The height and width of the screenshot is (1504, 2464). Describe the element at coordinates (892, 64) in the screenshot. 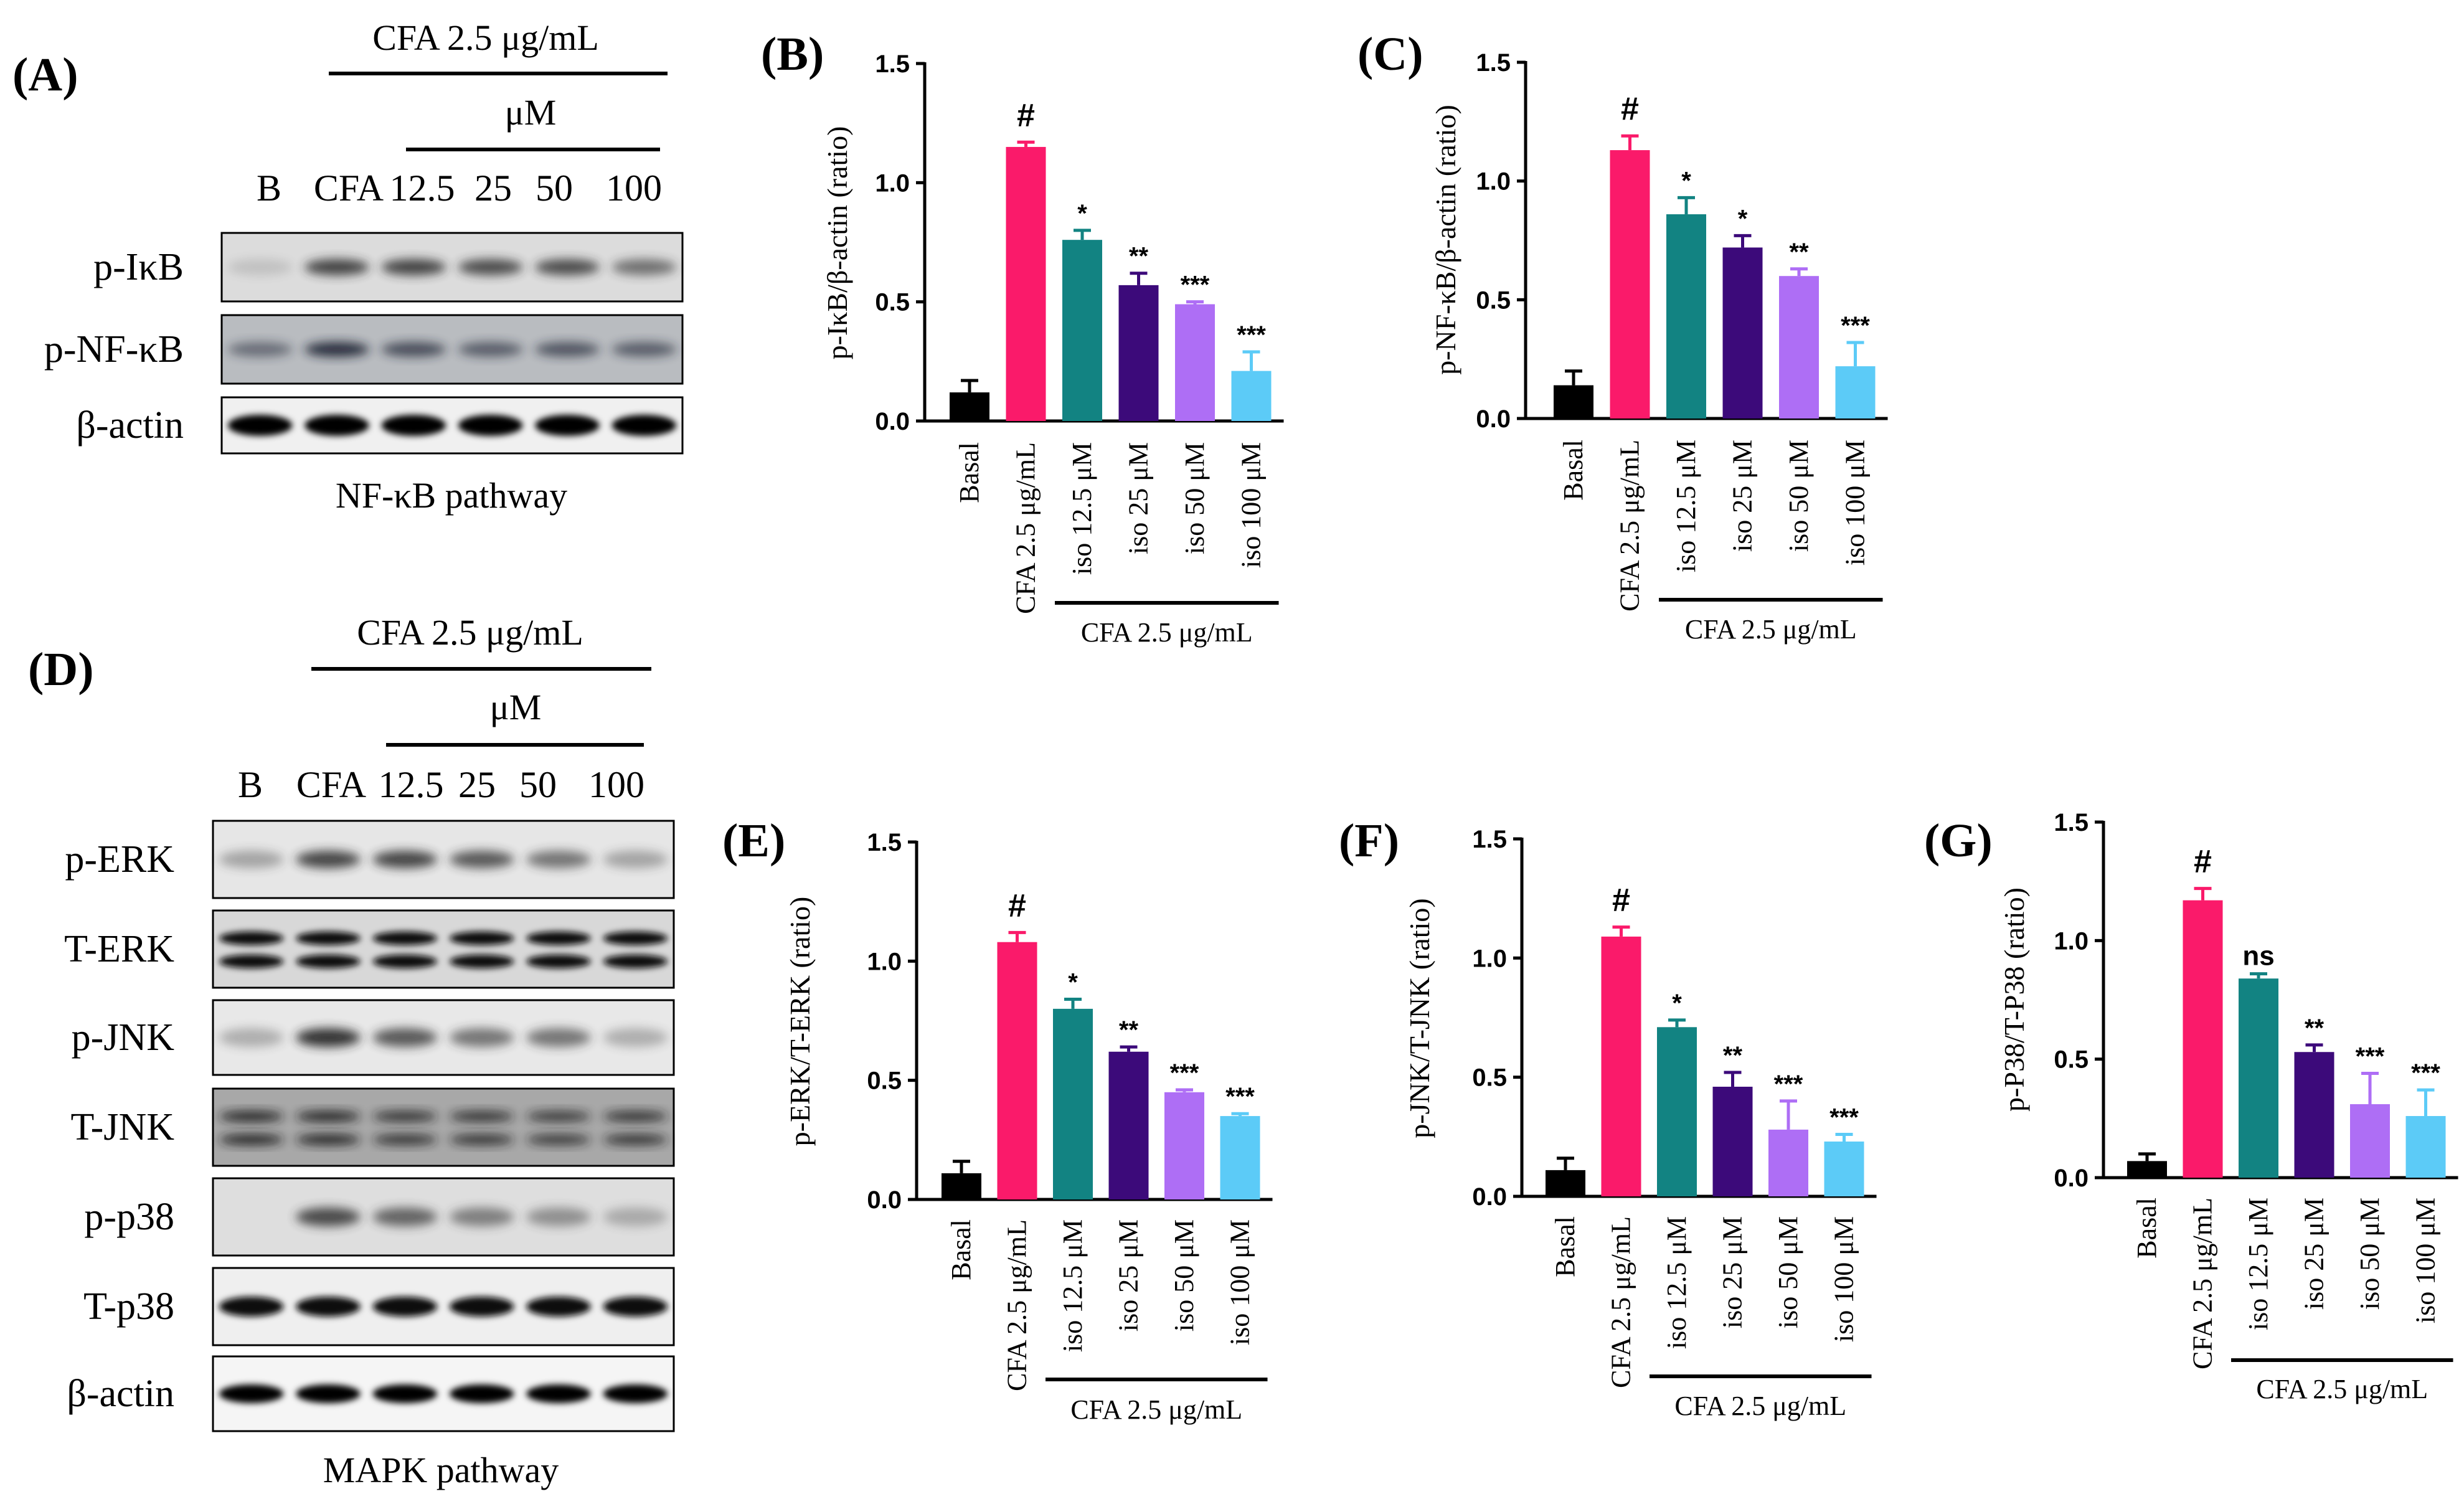

I see `y-tick-label: 1.5` at that location.